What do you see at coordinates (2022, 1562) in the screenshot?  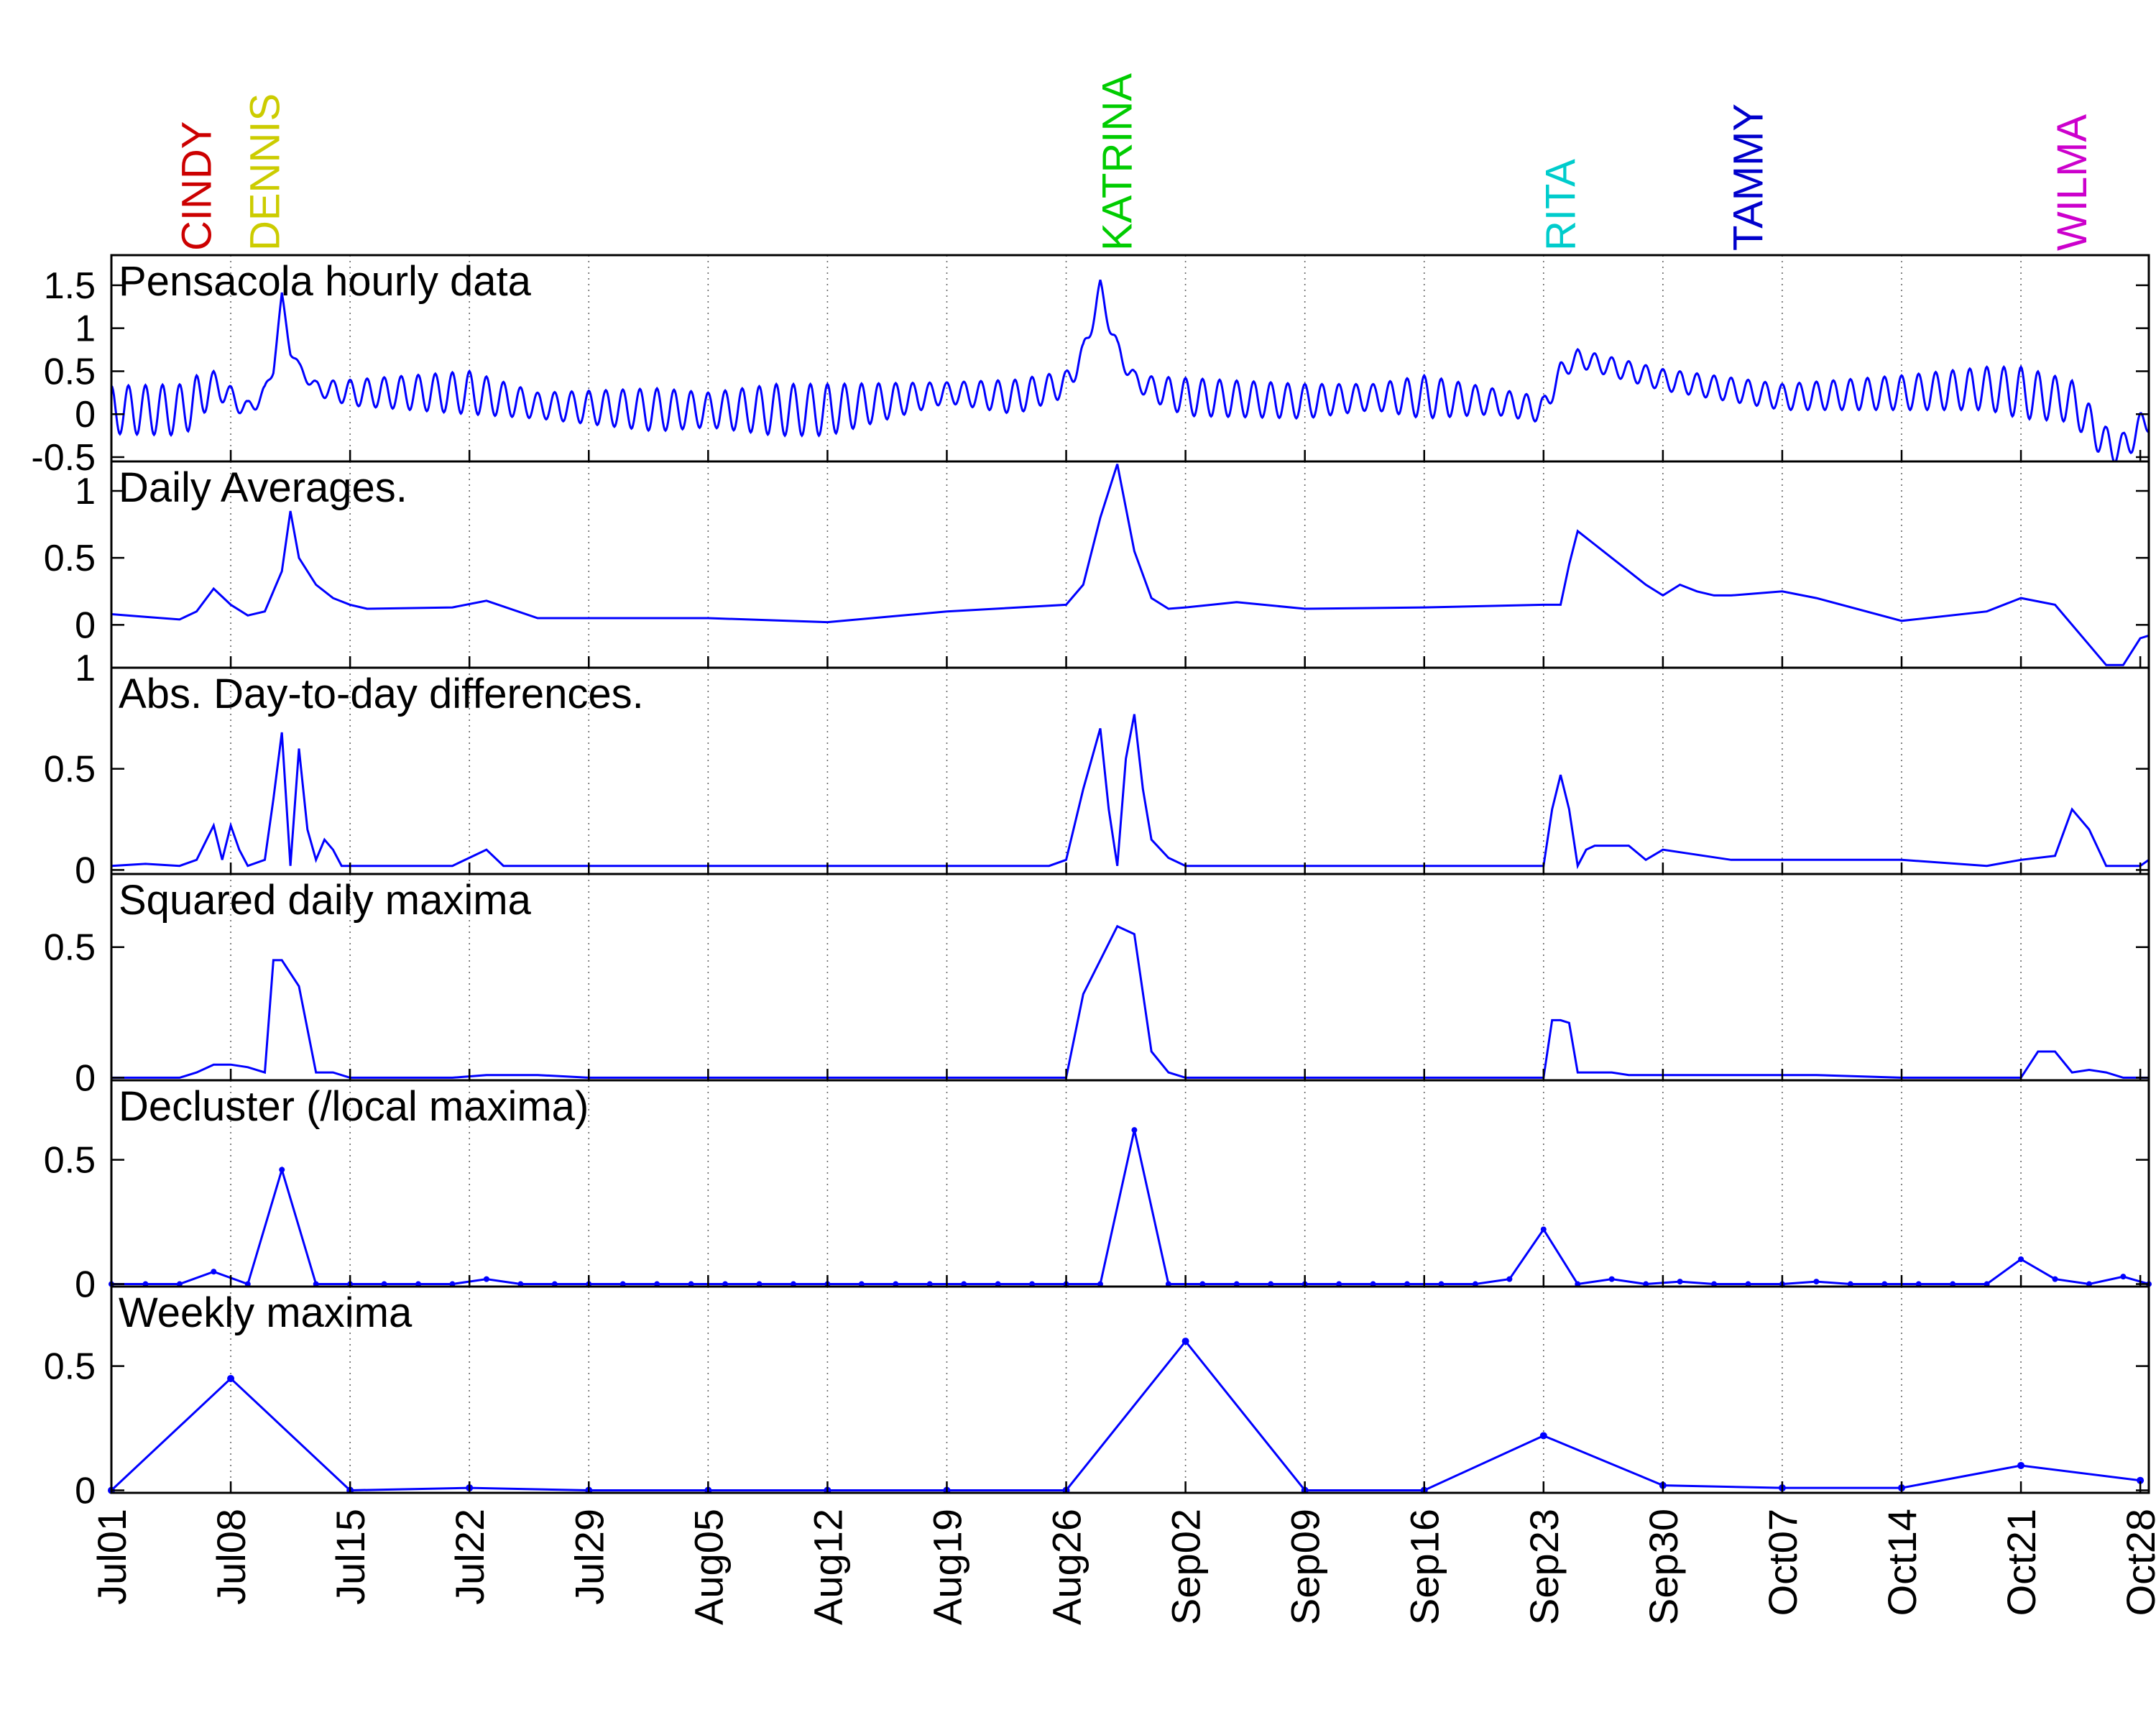 I see `x-tick-label: Oct21` at bounding box center [2022, 1562].